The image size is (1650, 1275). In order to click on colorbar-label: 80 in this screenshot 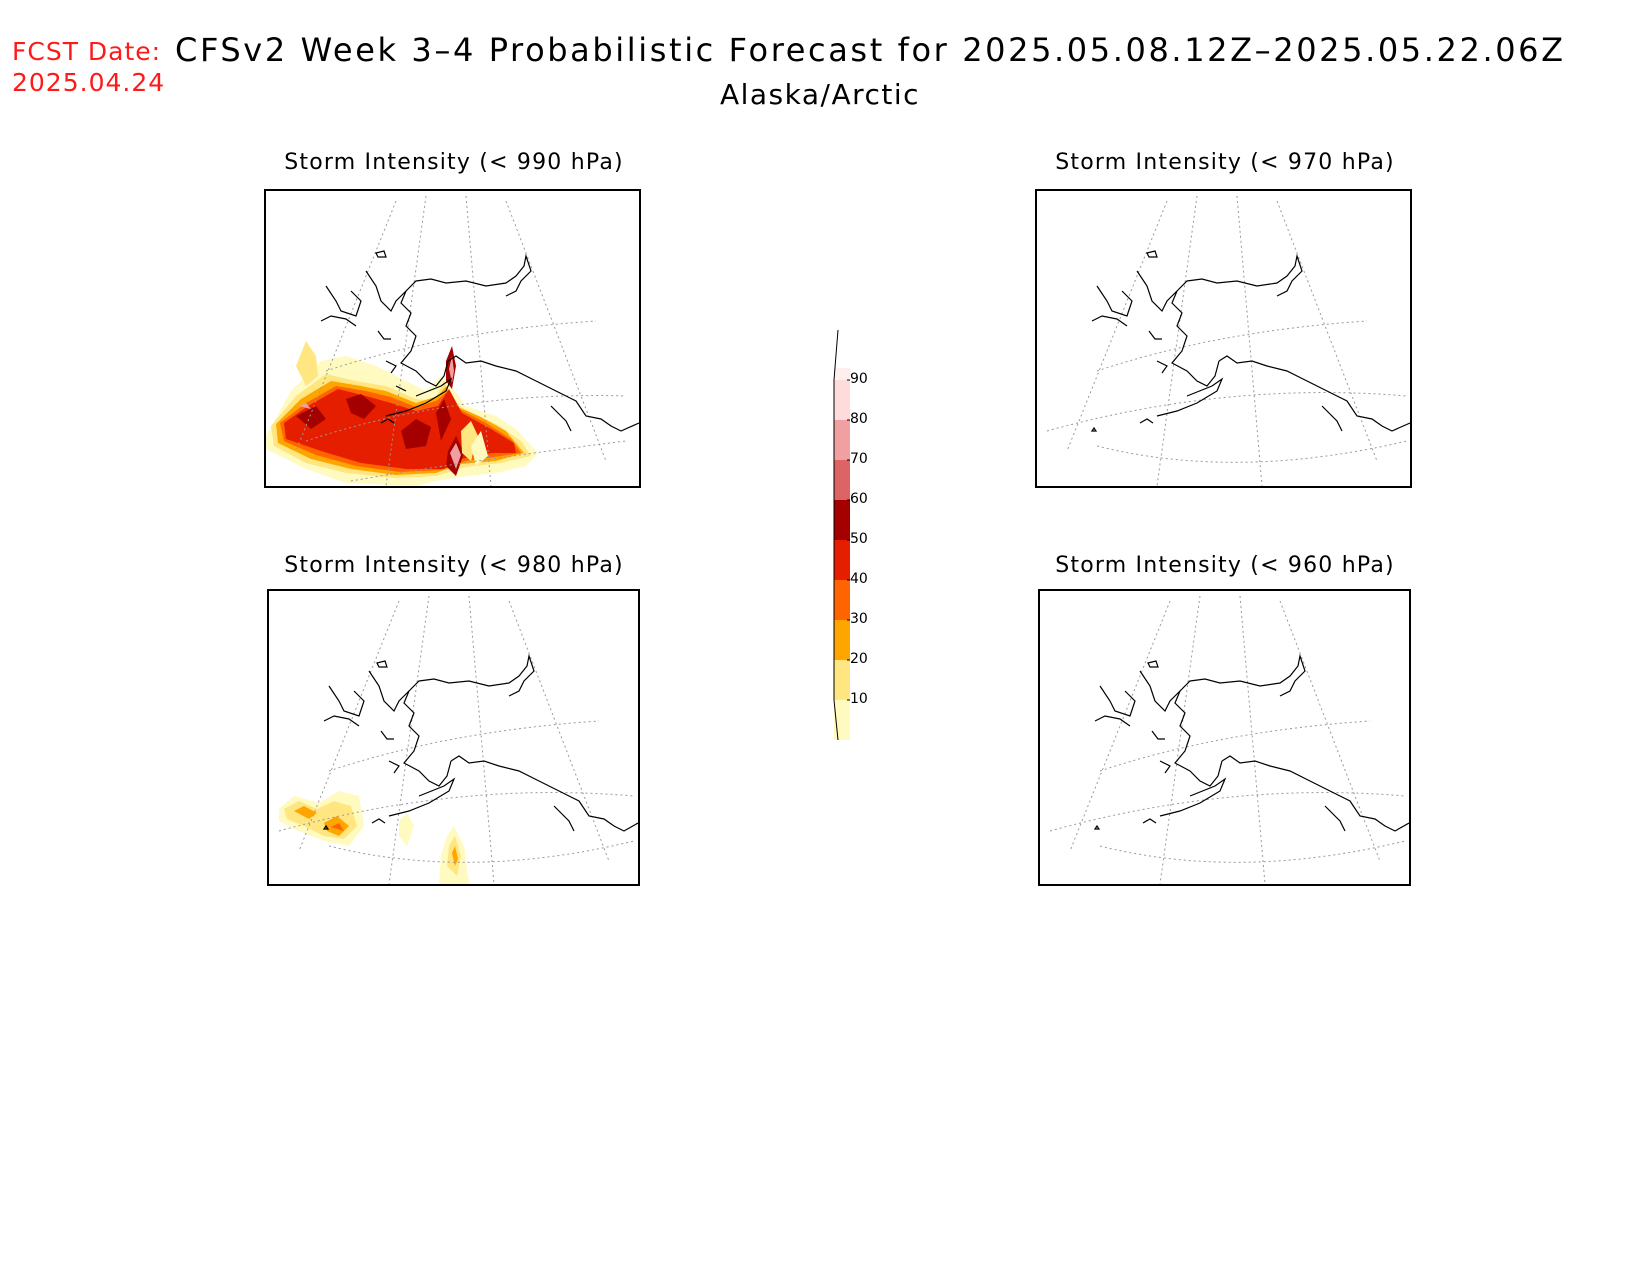, I will do `click(859, 419)`.